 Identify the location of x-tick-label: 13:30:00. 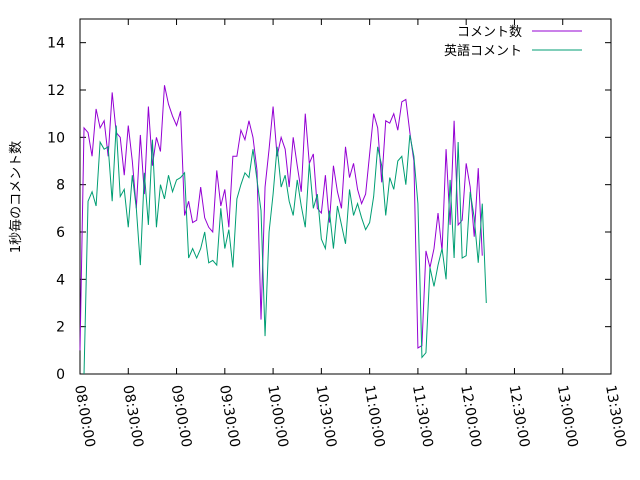
(615, 416).